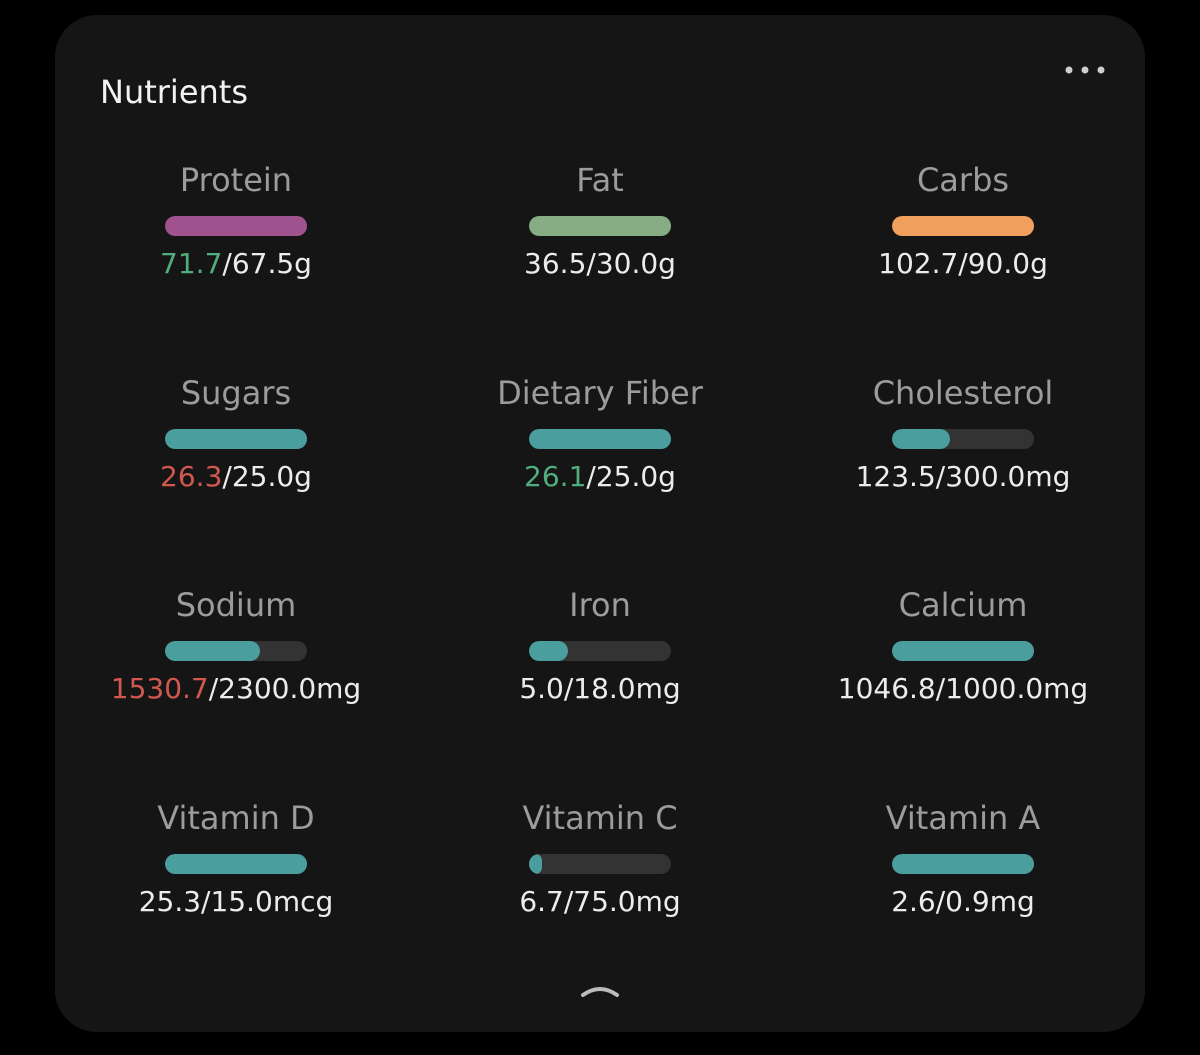 The height and width of the screenshot is (1055, 1200). What do you see at coordinates (963, 180) in the screenshot?
I see `nutrient-label: Carbs` at bounding box center [963, 180].